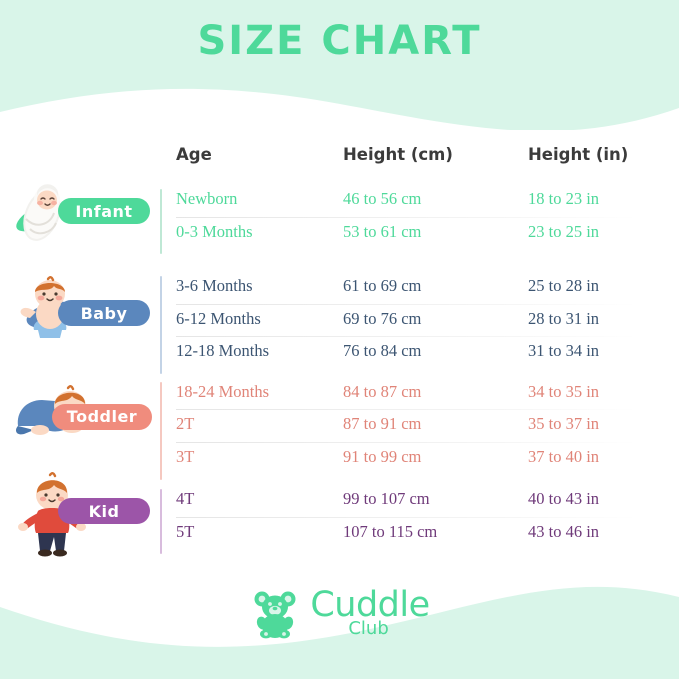  I want to click on cell-height-cm: 61 to 69 cm, so click(382, 285).